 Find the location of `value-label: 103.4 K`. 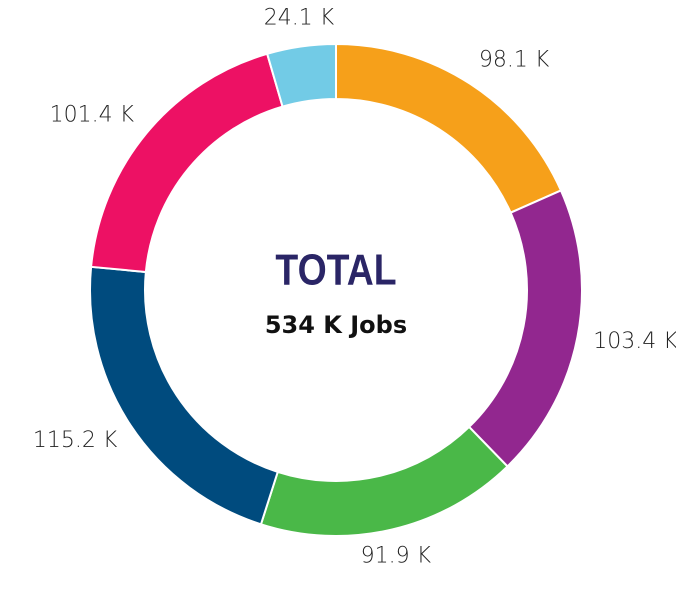

value-label: 103.4 K is located at coordinates (634, 341).